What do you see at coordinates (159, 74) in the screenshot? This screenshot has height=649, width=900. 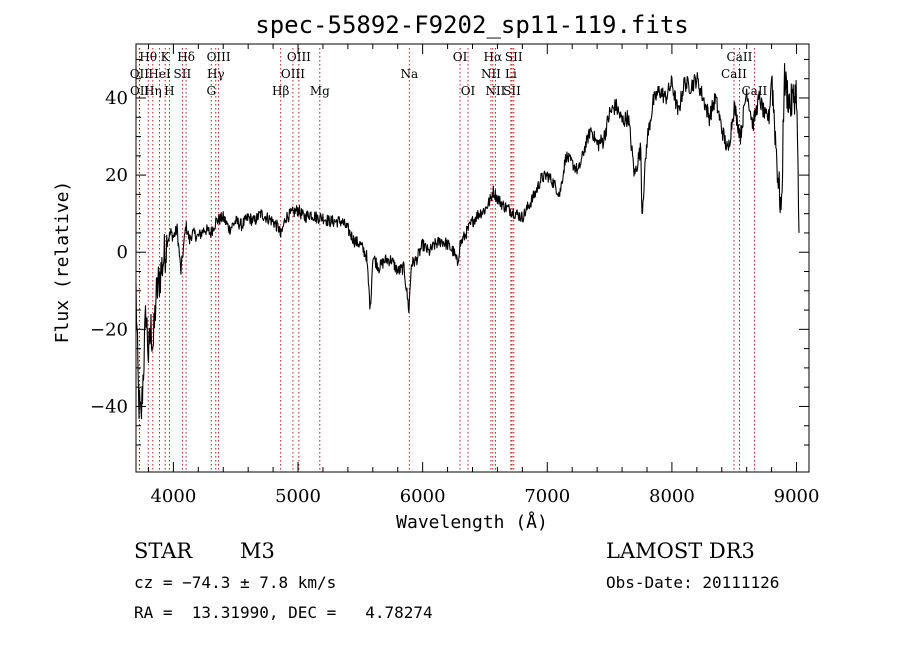 I see `line-marker-label: HeI` at bounding box center [159, 74].